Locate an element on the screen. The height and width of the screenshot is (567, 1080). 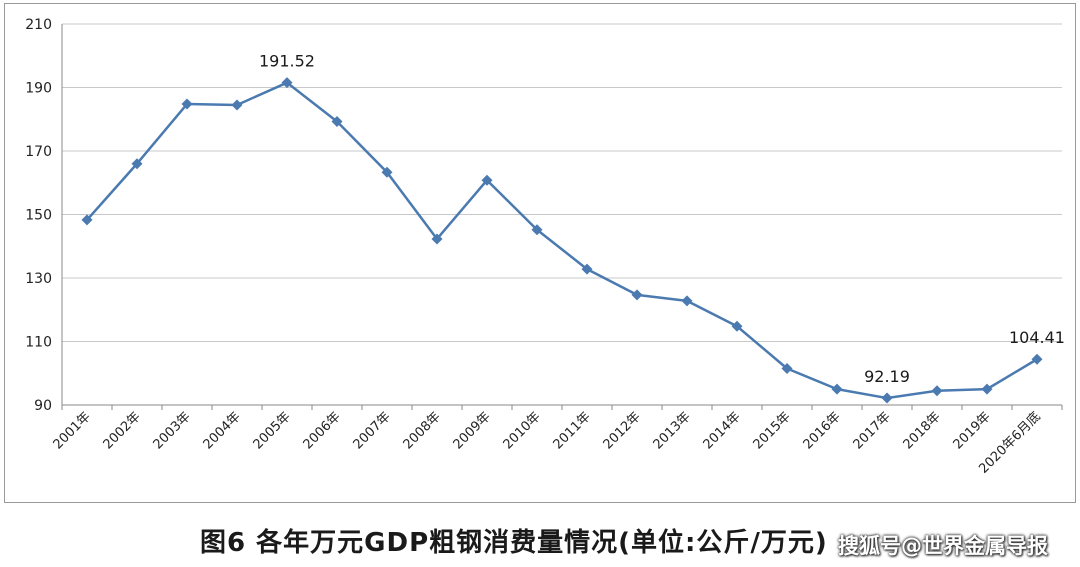
data-label: 191.52 is located at coordinates (287, 61).